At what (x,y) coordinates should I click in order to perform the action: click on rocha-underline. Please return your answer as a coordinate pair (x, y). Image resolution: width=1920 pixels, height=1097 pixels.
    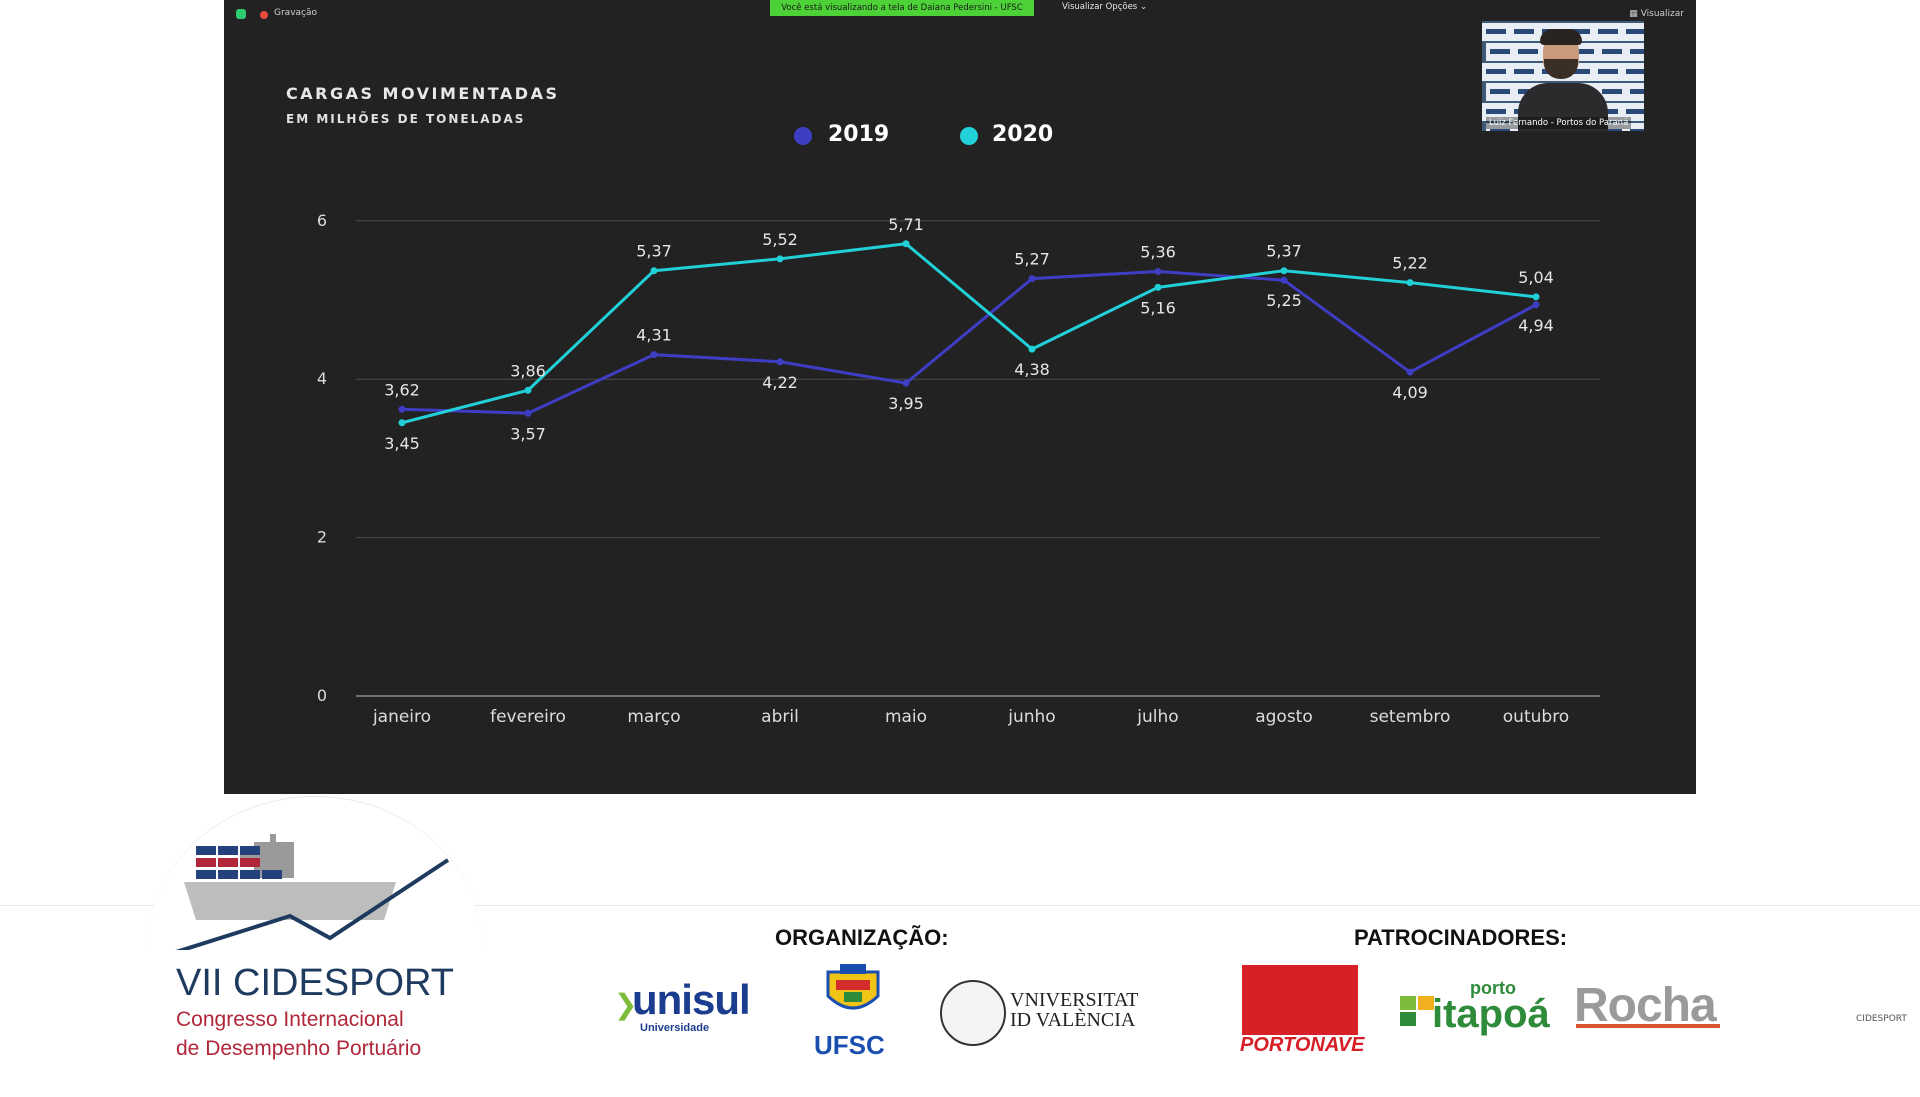
    Looking at the image, I should click on (1648, 1026).